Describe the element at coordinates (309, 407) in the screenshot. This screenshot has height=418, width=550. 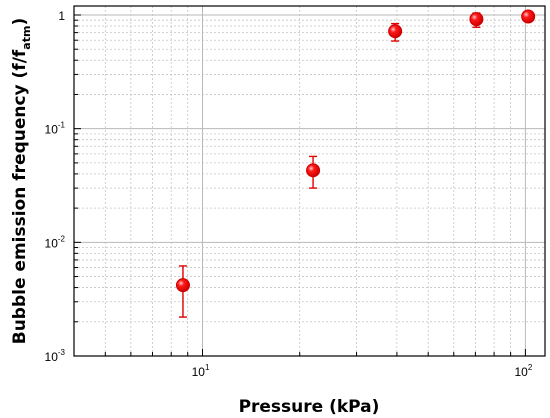
I see `x-axis-label: Pressure (kPa)` at that location.